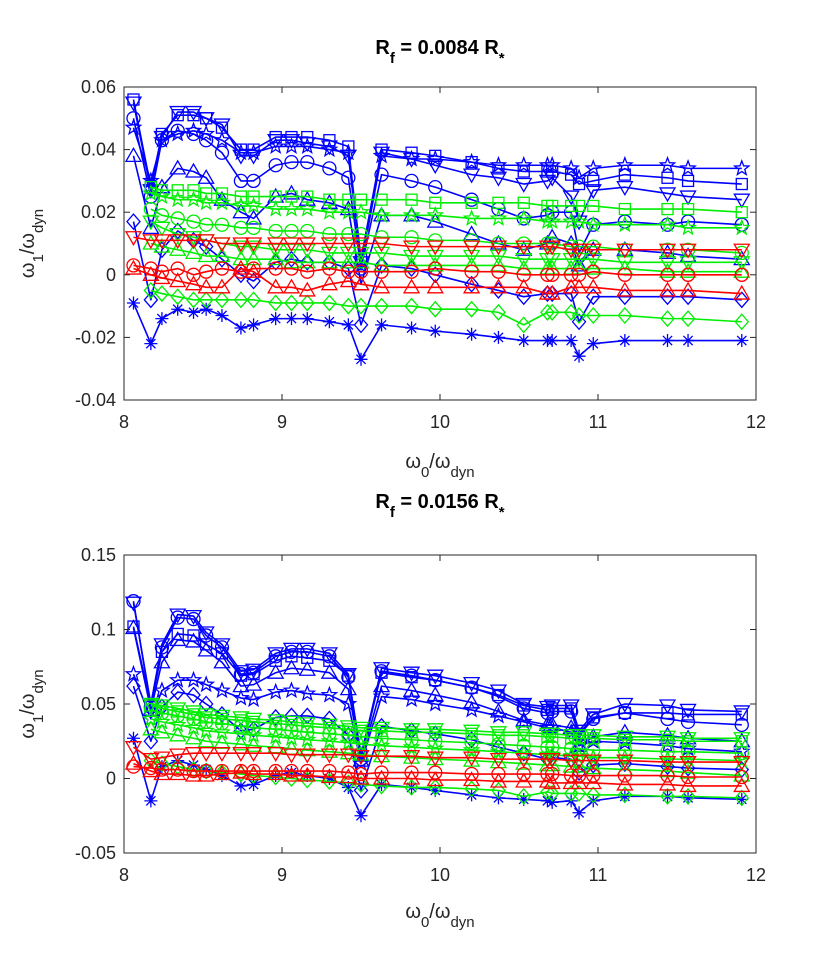 This screenshot has width=830, height=958. What do you see at coordinates (446, 210) in the screenshot?
I see `series-line-green-star` at bounding box center [446, 210].